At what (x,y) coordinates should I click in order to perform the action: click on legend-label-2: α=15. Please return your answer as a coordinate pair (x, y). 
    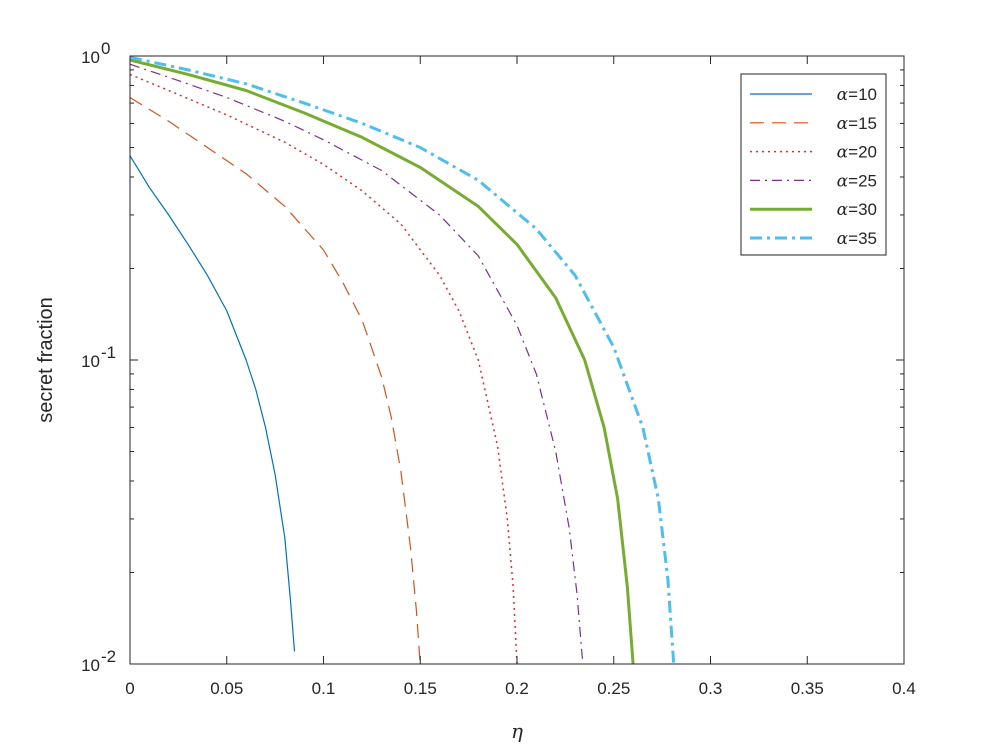
    Looking at the image, I should click on (857, 124).